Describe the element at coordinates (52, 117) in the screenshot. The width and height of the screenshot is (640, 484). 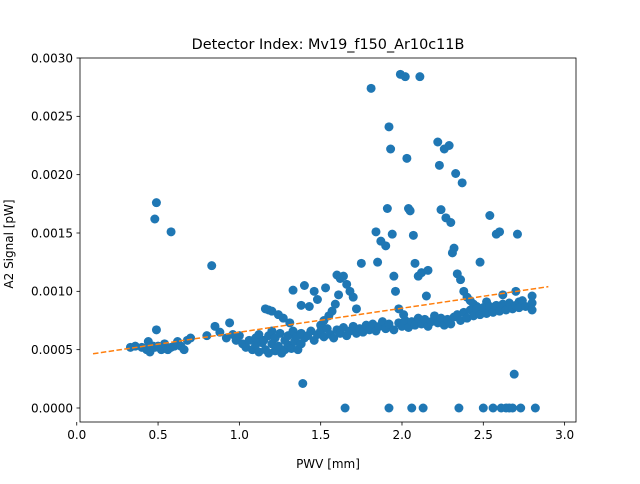
I see `y-tick-label: 0.0025` at that location.